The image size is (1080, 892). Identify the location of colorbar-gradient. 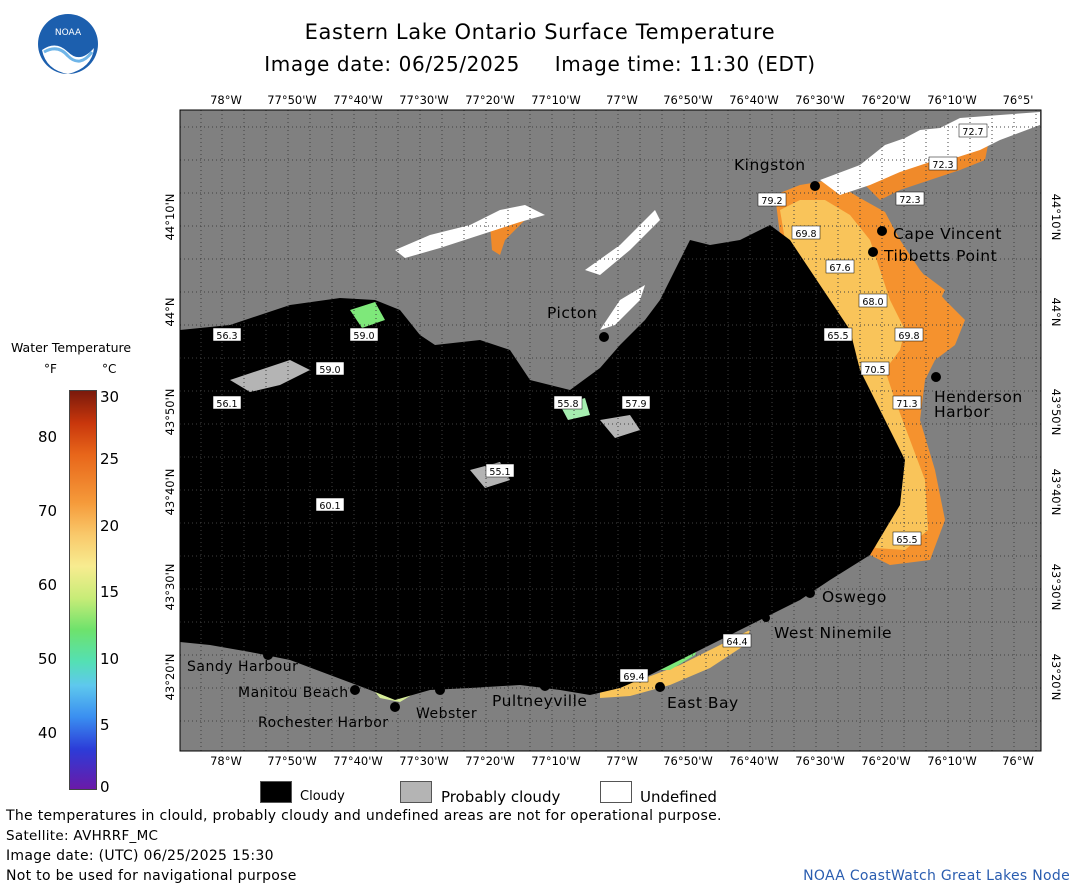
(83, 590).